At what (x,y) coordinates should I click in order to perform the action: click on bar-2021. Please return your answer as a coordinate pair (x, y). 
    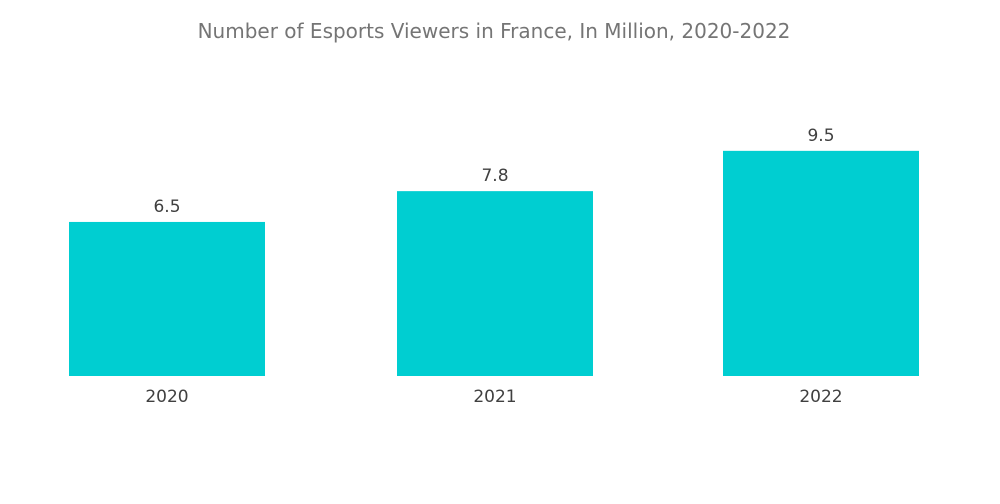
    Looking at the image, I should click on (495, 283).